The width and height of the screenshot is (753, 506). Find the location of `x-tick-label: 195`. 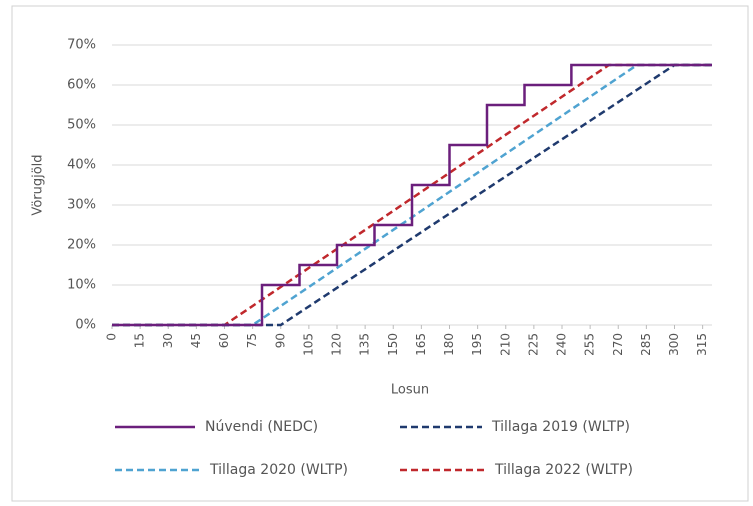

x-tick-label: 195 is located at coordinates (477, 344).